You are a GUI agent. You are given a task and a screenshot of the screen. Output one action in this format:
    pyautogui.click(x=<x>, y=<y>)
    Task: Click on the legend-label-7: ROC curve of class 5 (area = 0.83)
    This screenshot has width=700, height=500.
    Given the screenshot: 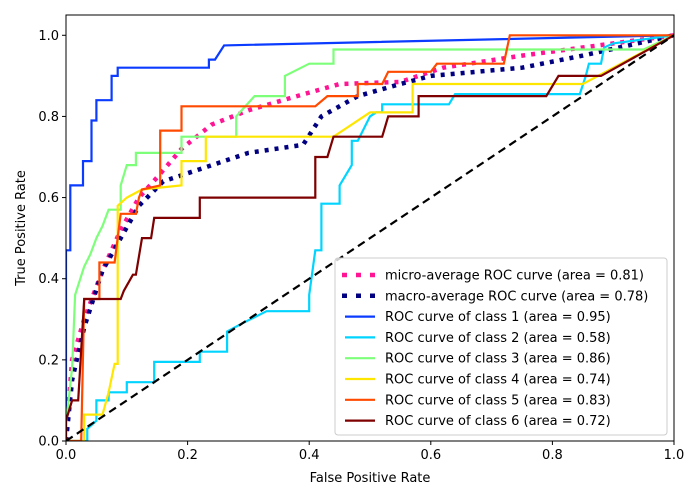 What is the action you would take?
    pyautogui.click(x=498, y=400)
    